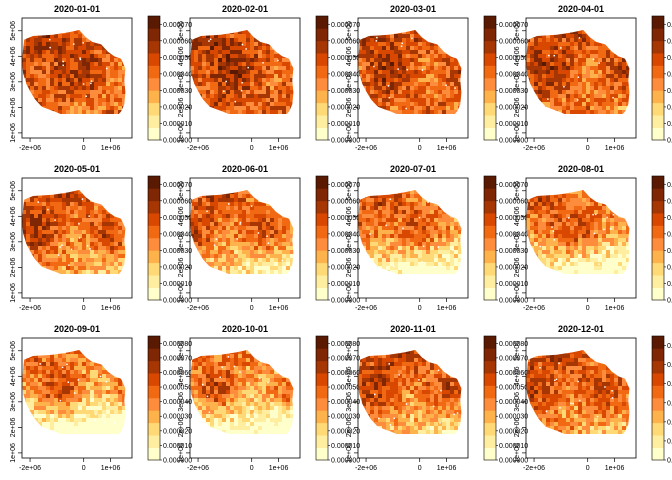  Describe the element at coordinates (658, 109) in the screenshot. I see `legend-swatch` at that location.